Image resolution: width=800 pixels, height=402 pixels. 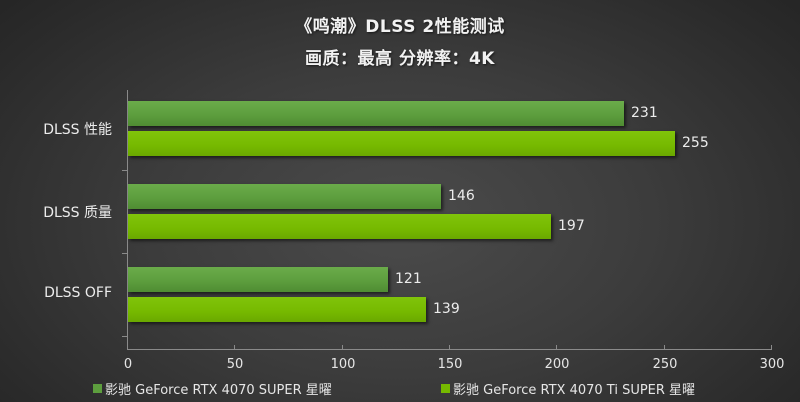 I want to click on data-label: 197, so click(x=571, y=226).